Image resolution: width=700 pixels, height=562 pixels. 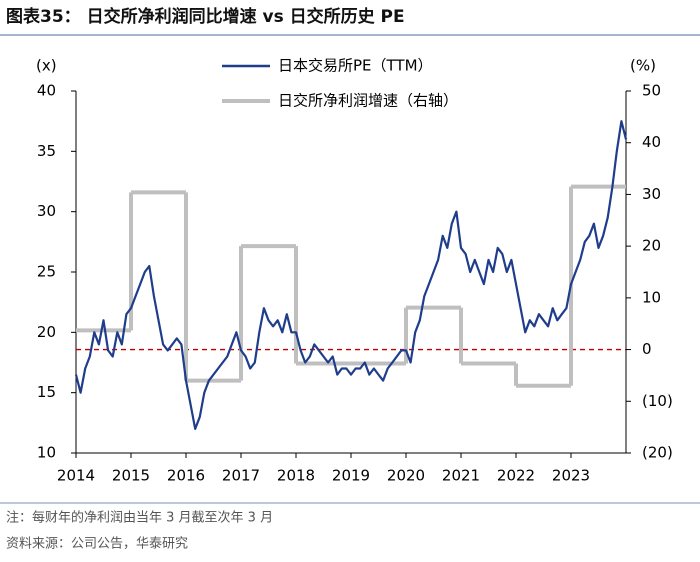 What do you see at coordinates (46, 332) in the screenshot?
I see `y-tick-label: 20` at bounding box center [46, 332].